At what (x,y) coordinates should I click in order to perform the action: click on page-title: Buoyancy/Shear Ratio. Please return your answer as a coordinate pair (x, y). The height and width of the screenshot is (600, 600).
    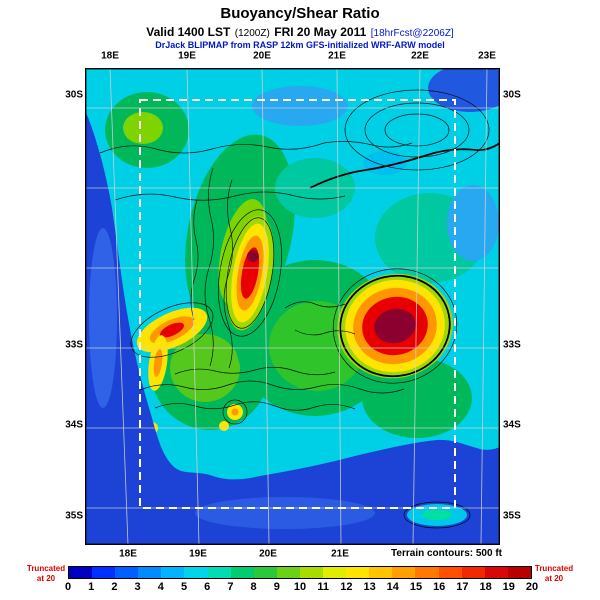
    Looking at the image, I should click on (300, 13).